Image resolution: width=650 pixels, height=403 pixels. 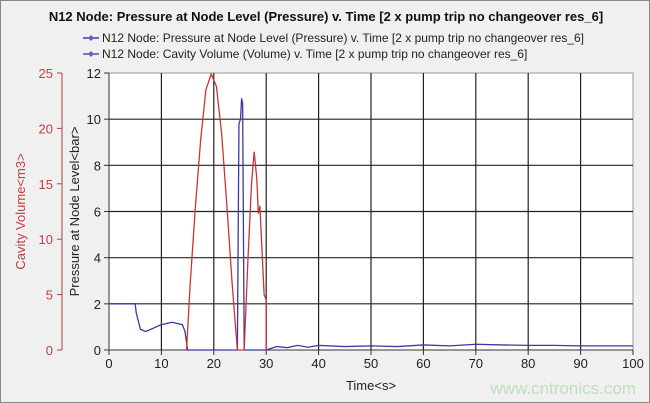 What do you see at coordinates (97, 304) in the screenshot?
I see `y-tick-label: 2` at bounding box center [97, 304].